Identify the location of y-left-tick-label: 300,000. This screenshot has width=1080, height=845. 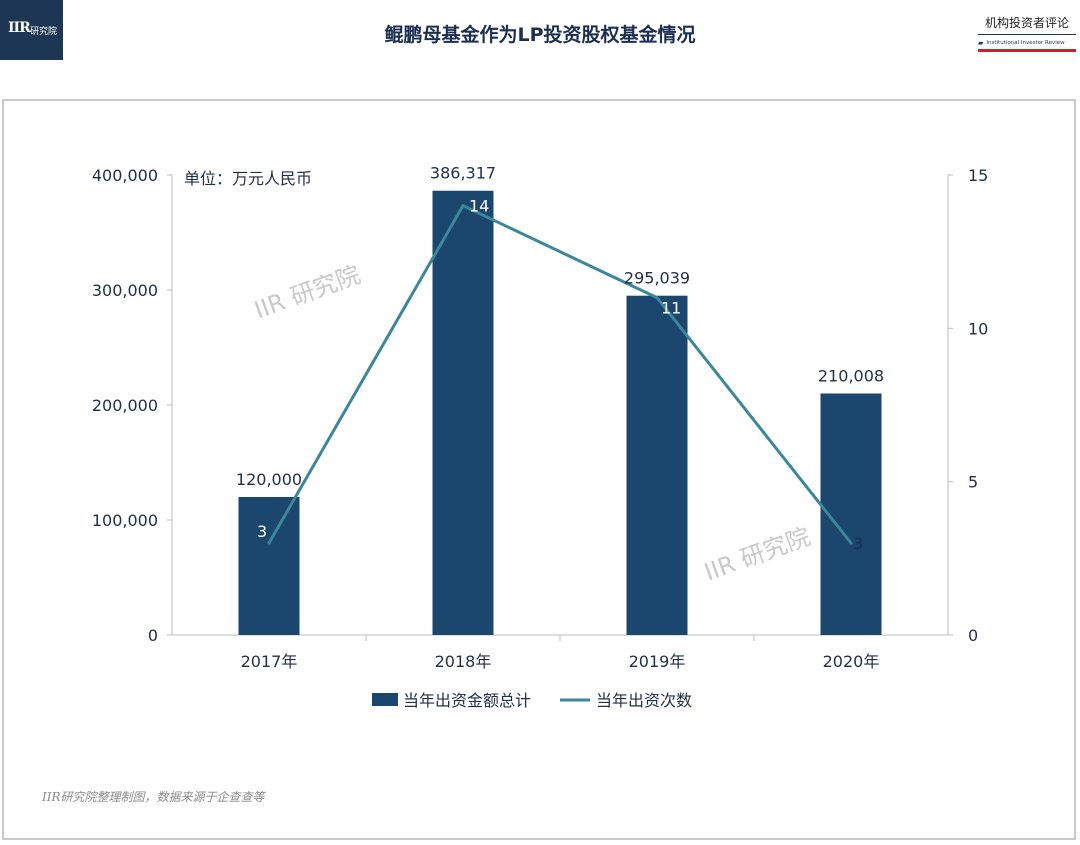
(125, 290).